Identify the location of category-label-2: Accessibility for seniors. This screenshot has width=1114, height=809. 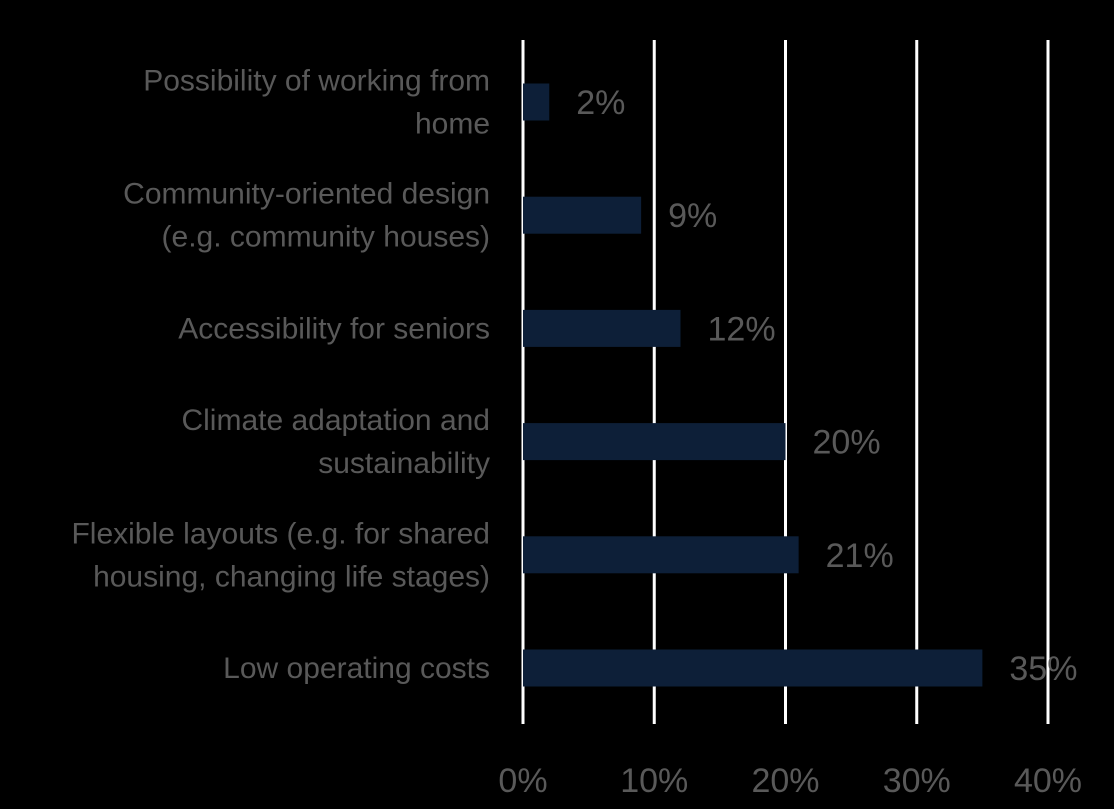
(334, 328).